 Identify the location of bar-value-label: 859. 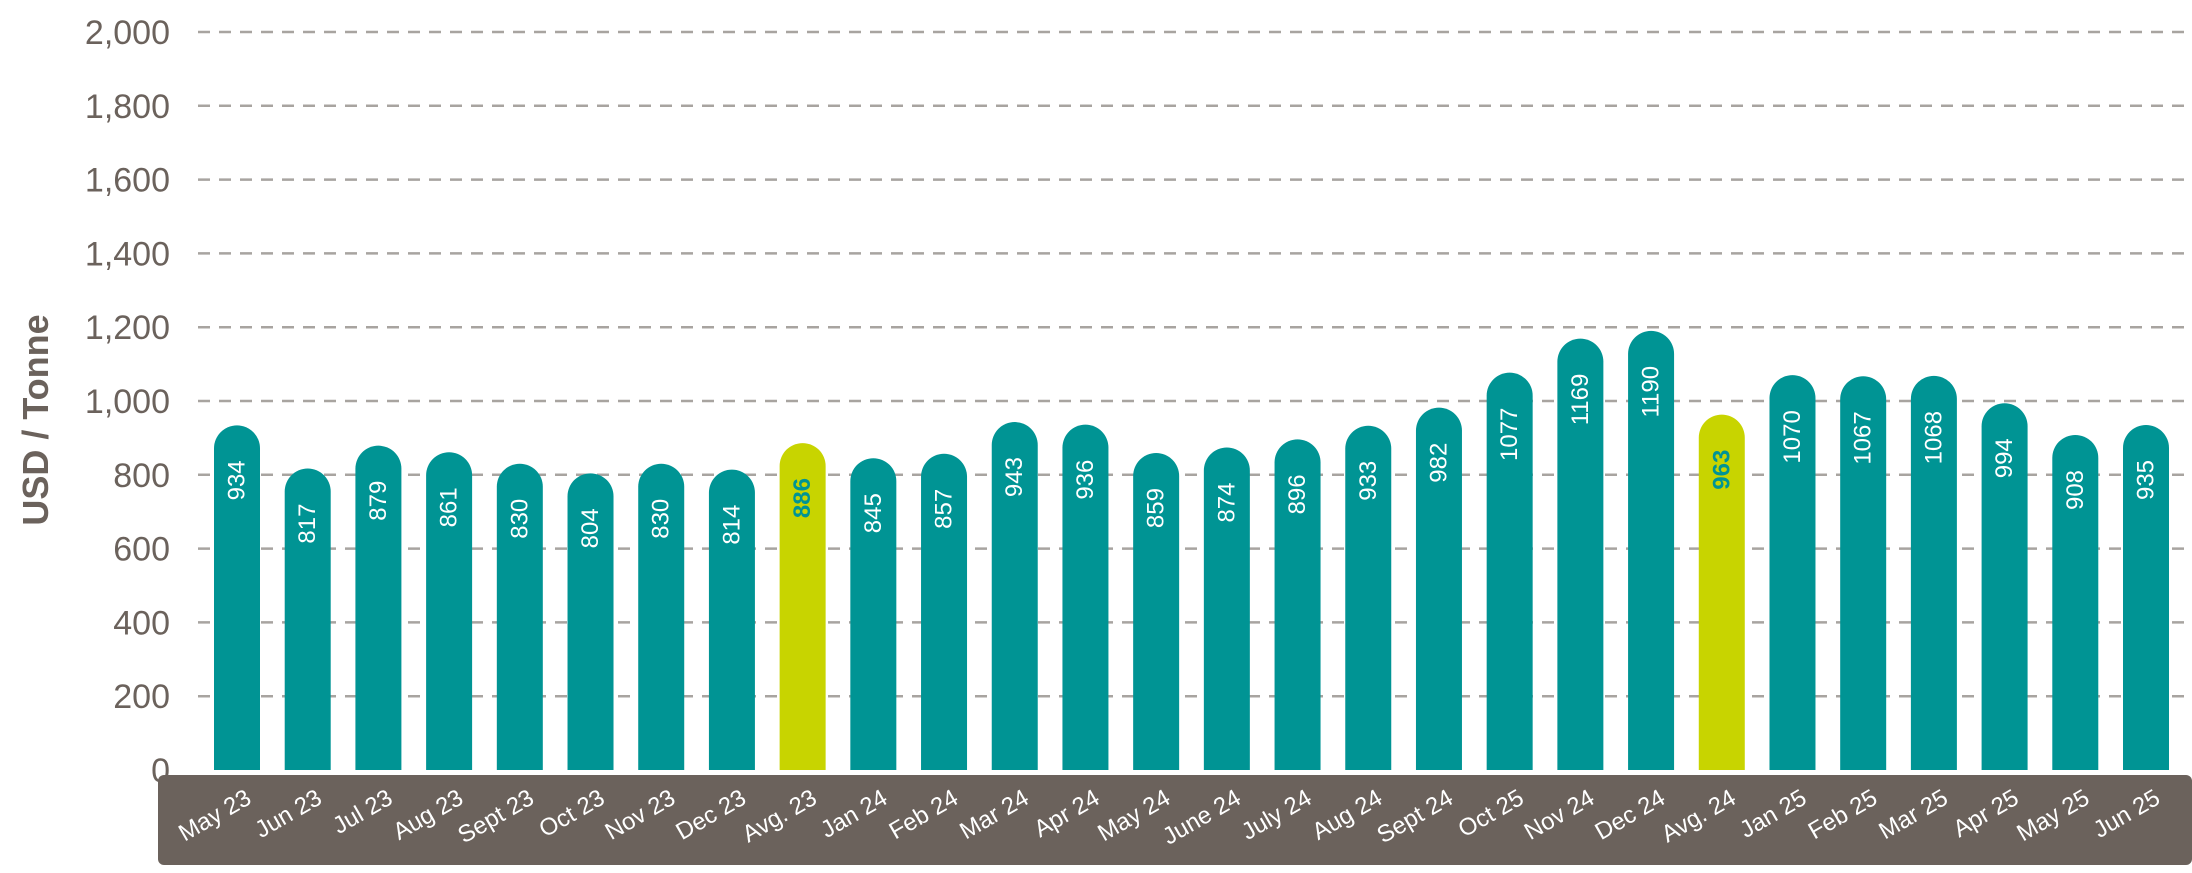
(1156, 508).